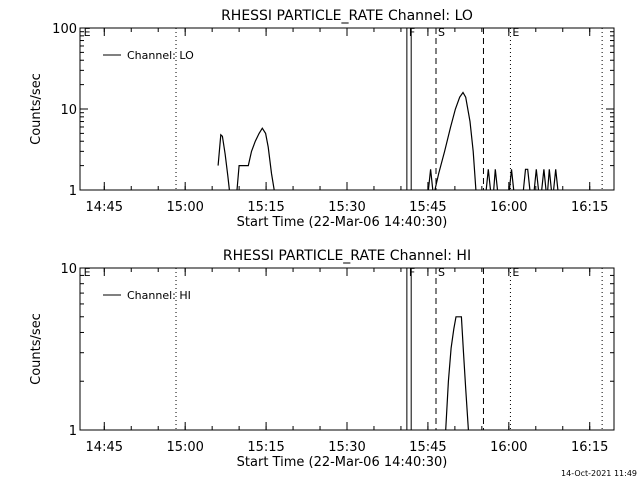 The image size is (640, 480). I want to click on y-tick-label: 100, so click(64, 29).